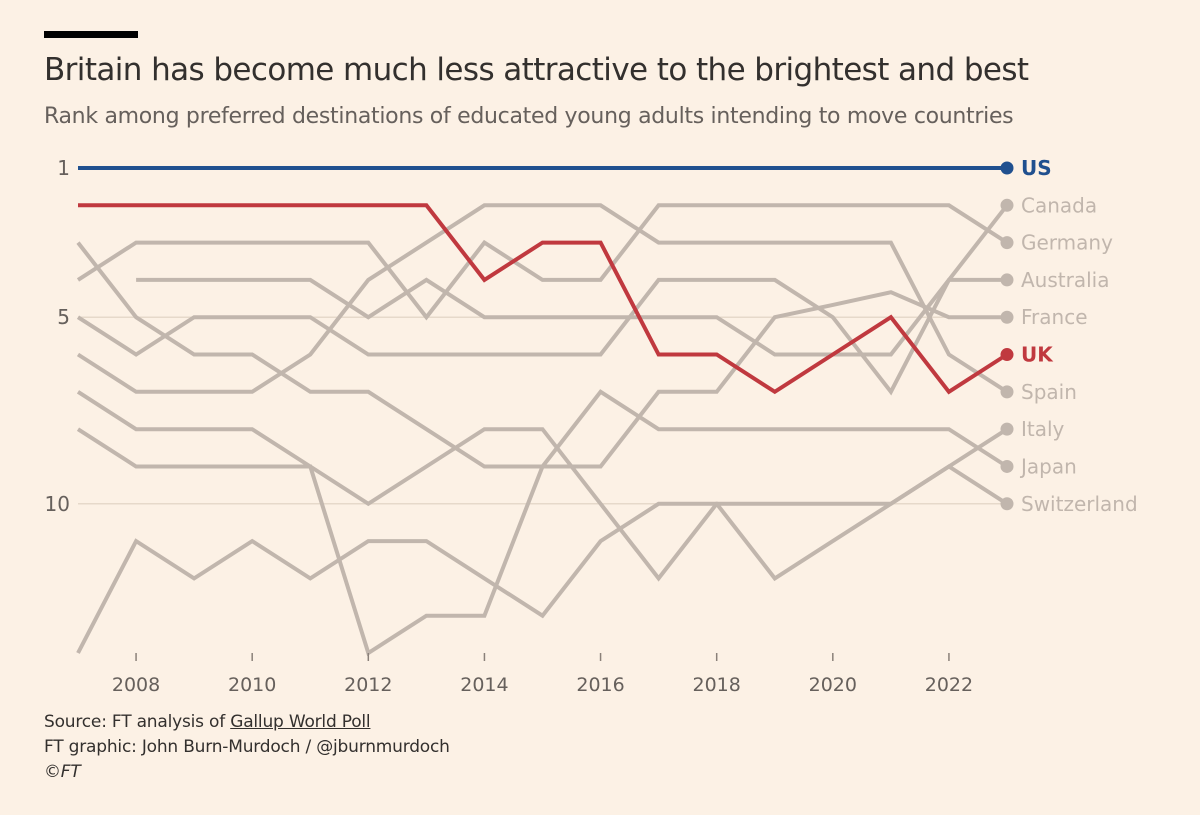 The width and height of the screenshot is (1200, 815). What do you see at coordinates (63, 317) in the screenshot?
I see `y-tick-label-5: 5` at bounding box center [63, 317].